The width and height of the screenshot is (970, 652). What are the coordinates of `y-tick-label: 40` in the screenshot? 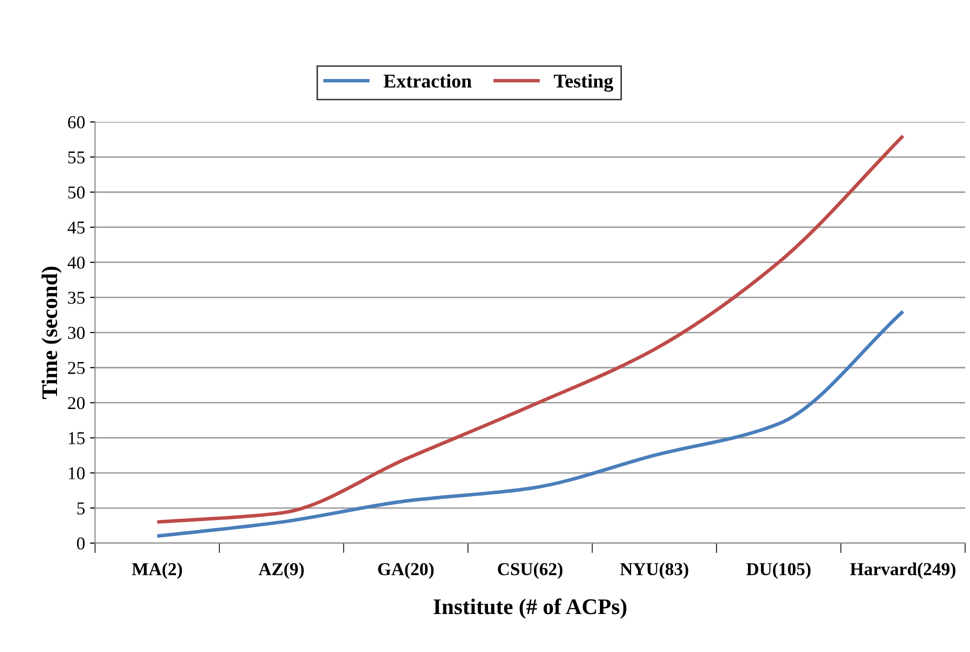 It's located at (76, 262).